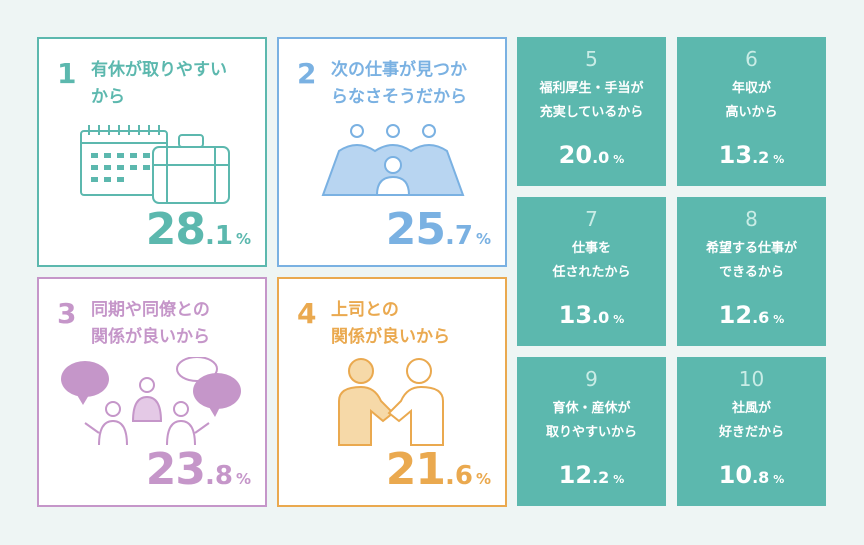 Image resolution: width=864 pixels, height=545 pixels. Describe the element at coordinates (751, 315) in the screenshot. I see `percentage-value: 12.6%` at that location.